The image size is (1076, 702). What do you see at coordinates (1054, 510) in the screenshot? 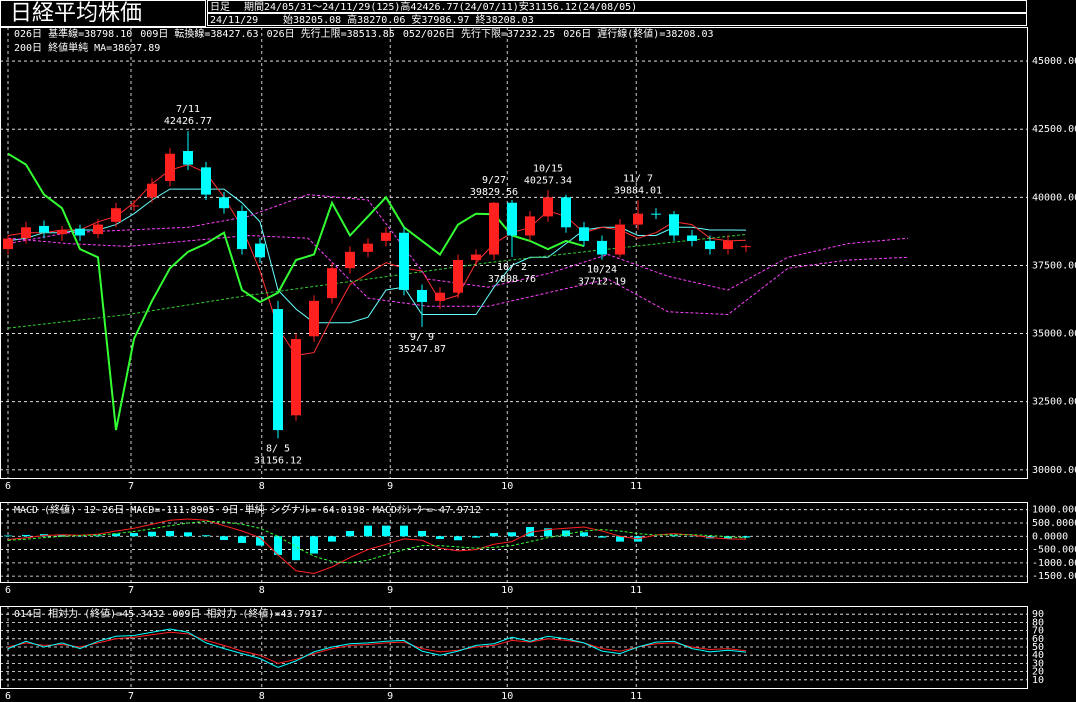
I see `y-tick-label: 1000.0000` at bounding box center [1054, 510].